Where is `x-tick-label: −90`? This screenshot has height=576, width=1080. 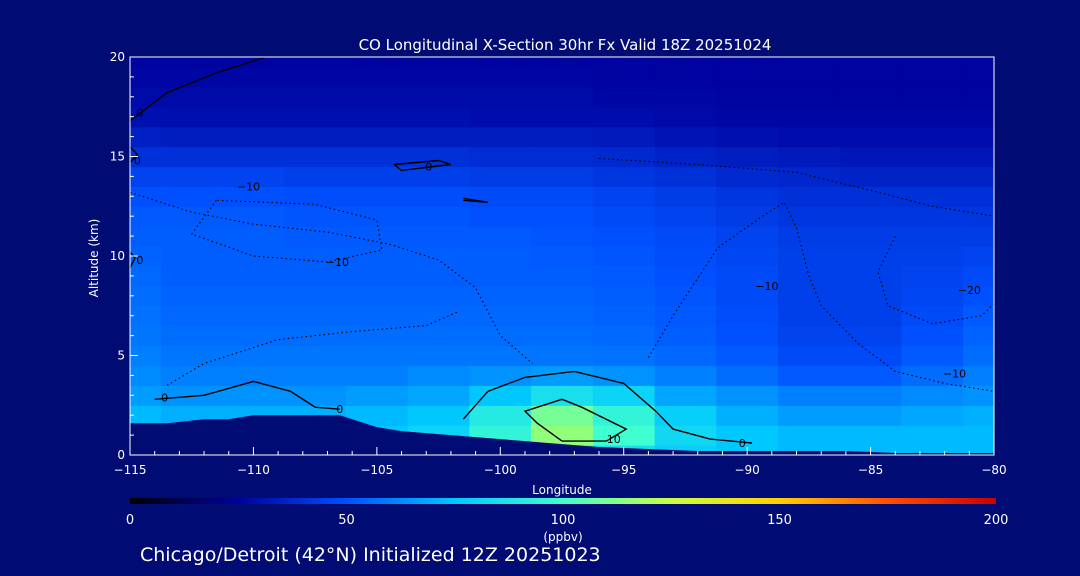
x-tick-label: −90 is located at coordinates (746, 470).